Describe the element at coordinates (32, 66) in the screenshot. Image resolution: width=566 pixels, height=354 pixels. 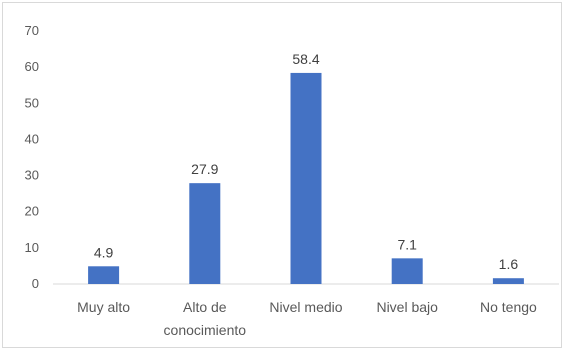
I see `y-tick-label: 60` at that location.